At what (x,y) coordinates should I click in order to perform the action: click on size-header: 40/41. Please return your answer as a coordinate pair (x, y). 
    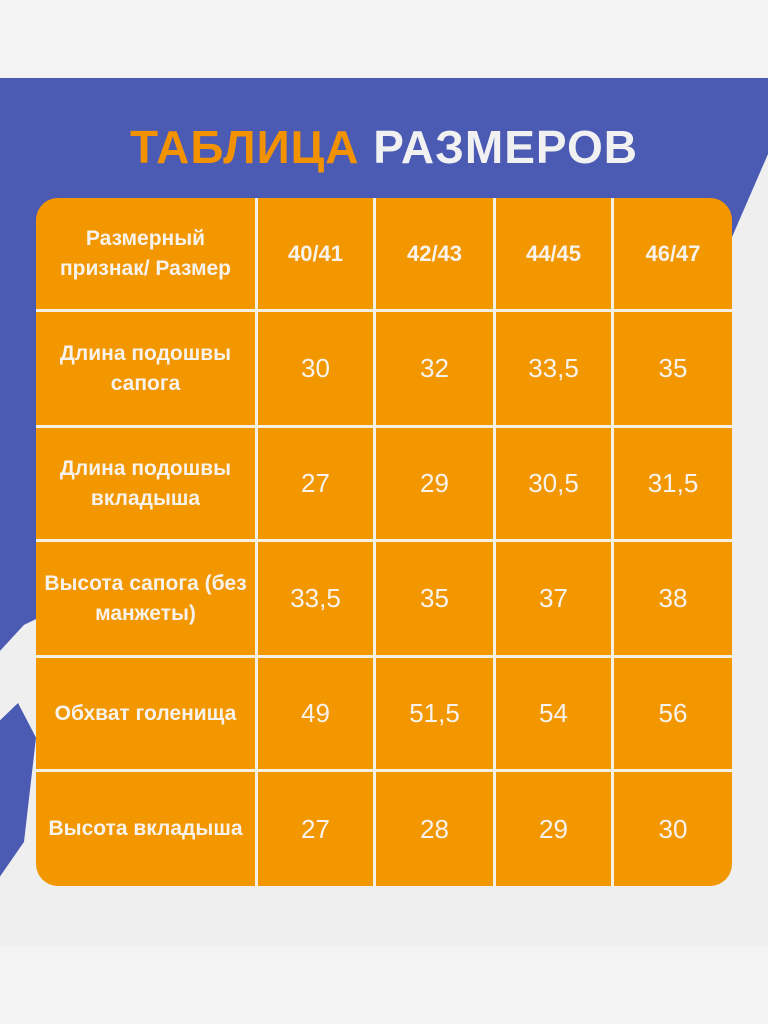
    Looking at the image, I should click on (317, 255).